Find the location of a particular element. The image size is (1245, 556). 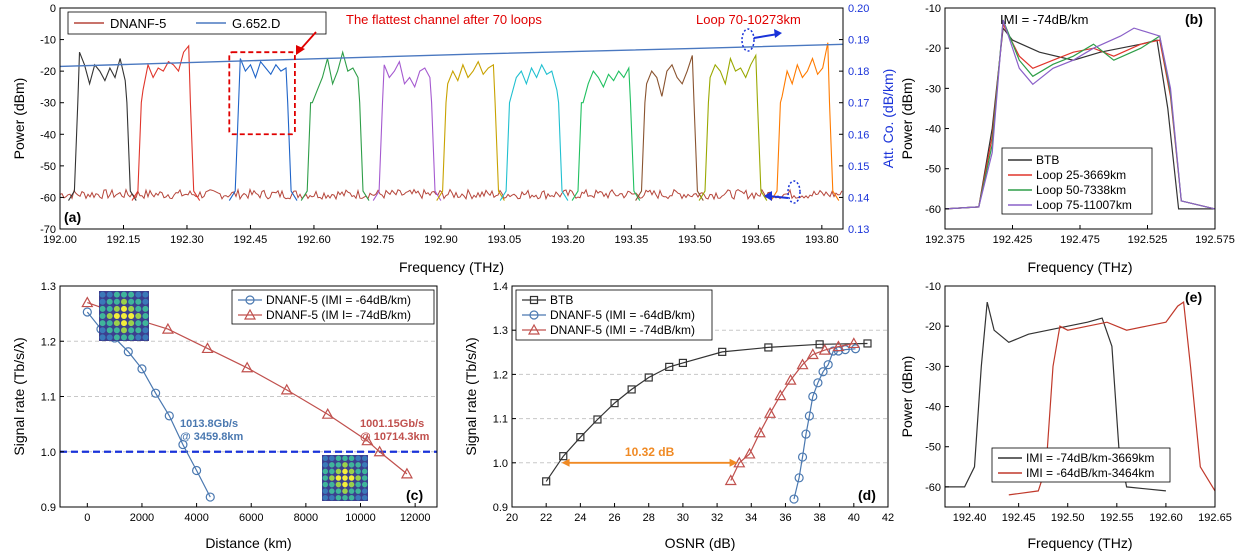

x-tick-label: 192.425 is located at coordinates (1013, 240).